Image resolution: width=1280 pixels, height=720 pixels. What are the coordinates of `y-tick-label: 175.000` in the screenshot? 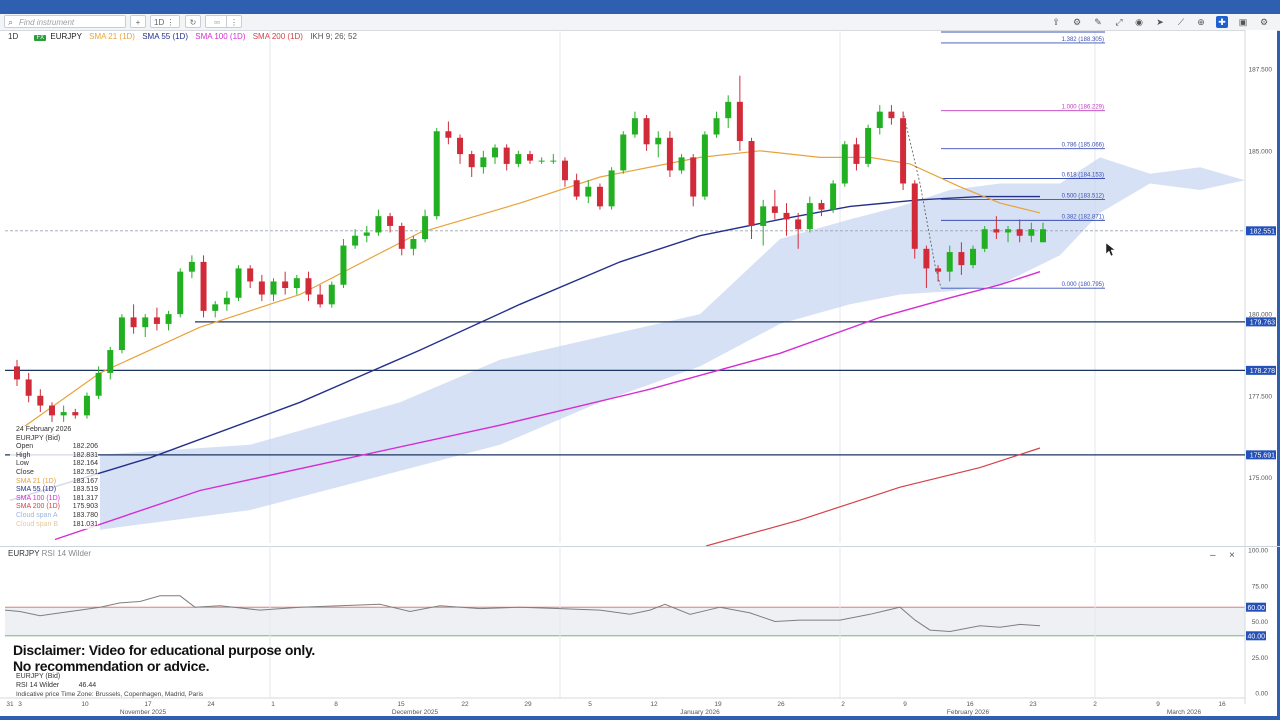 It's located at (1261, 478).